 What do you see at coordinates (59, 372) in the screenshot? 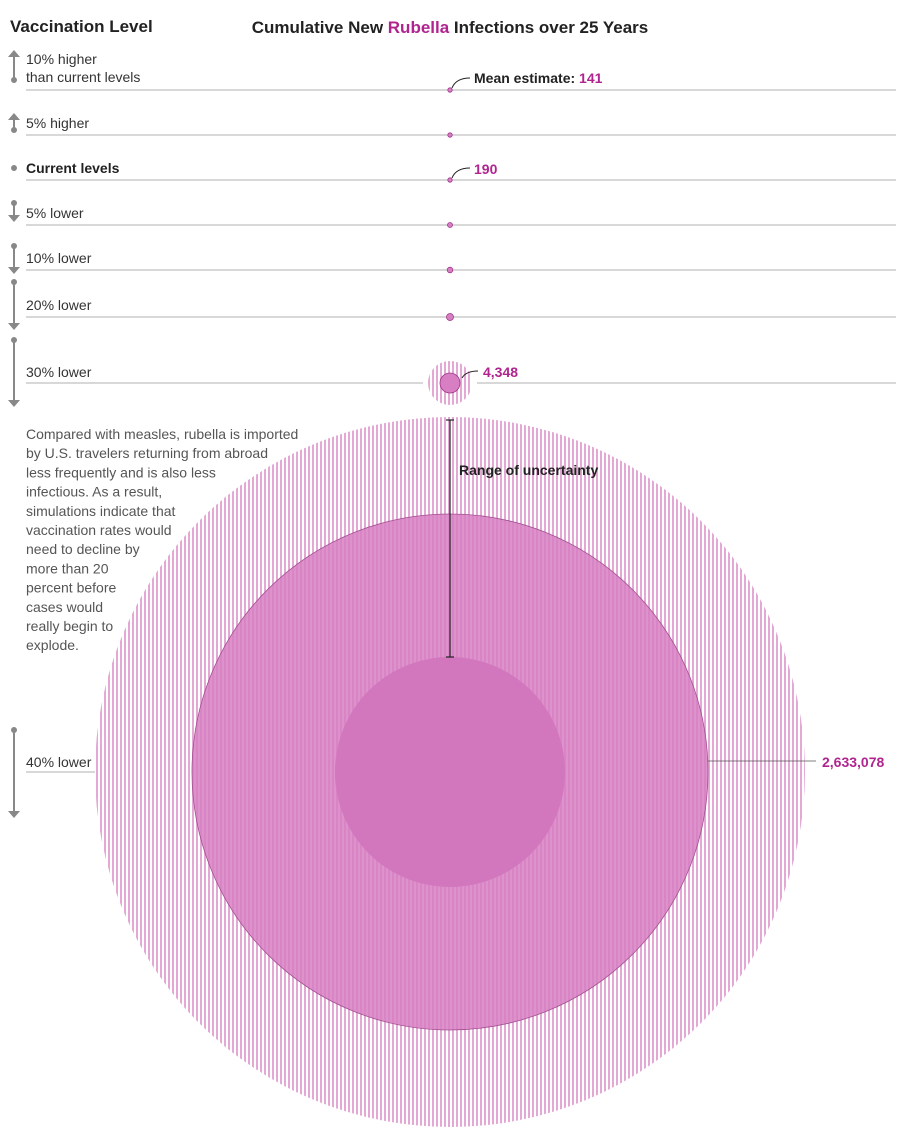
I see `row-label-m30: 30% lower` at bounding box center [59, 372].